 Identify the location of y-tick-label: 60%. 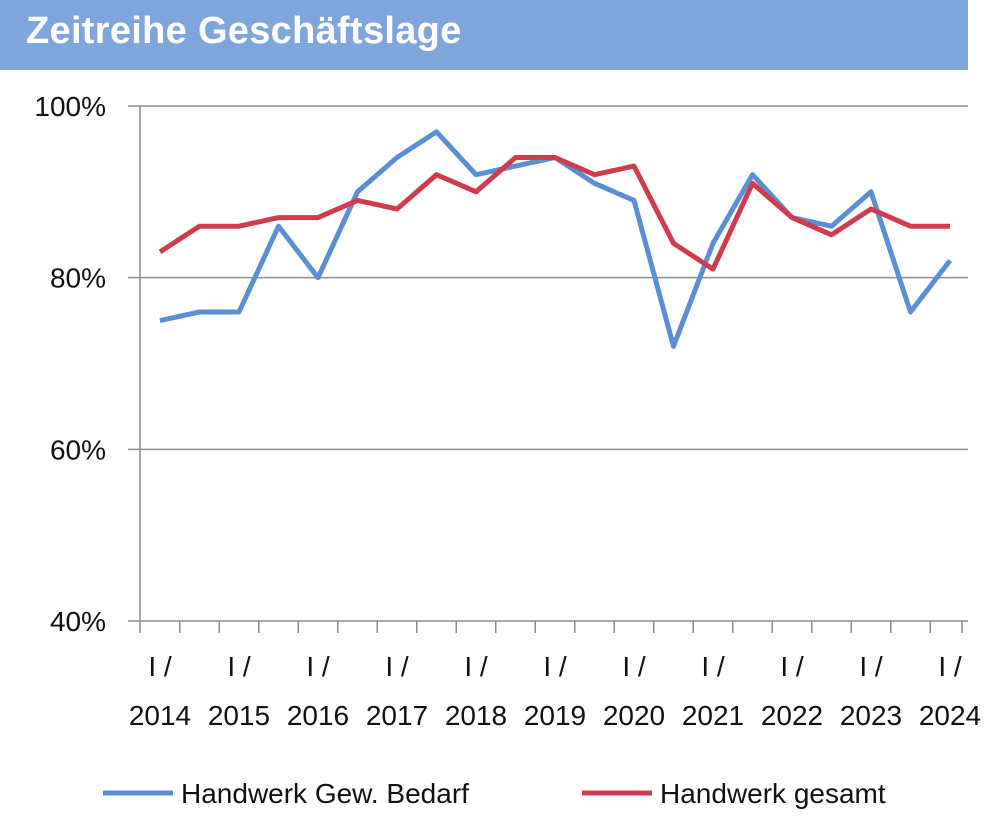
(78, 449).